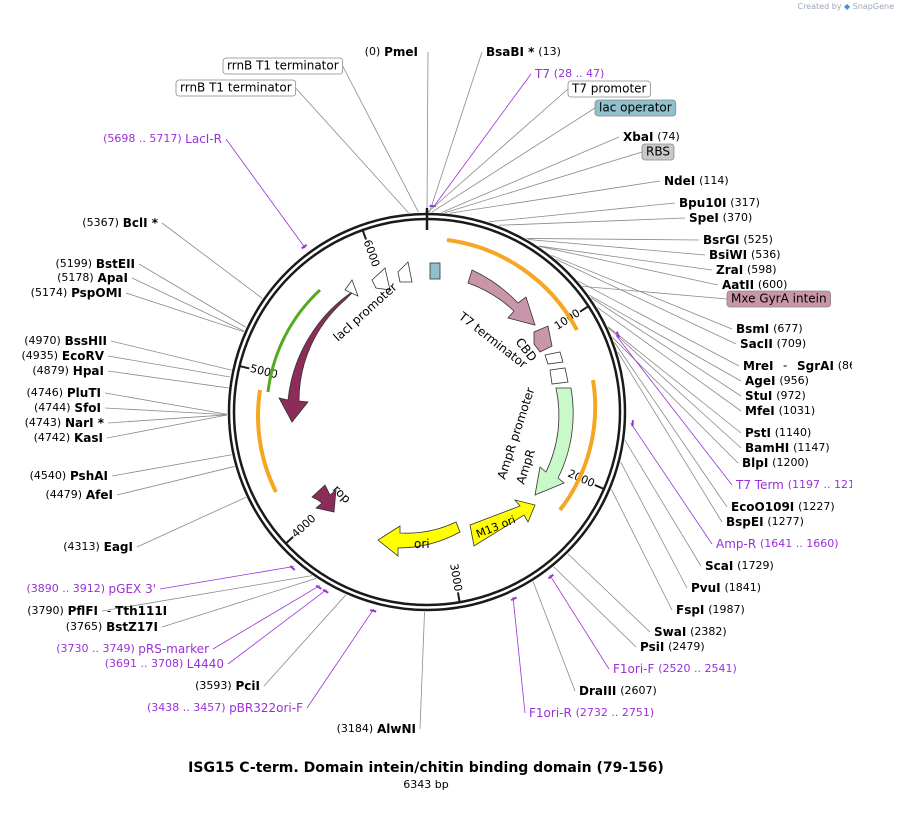  I want to click on enzyme-site-label: (4744) SfoI, so click(67, 408).